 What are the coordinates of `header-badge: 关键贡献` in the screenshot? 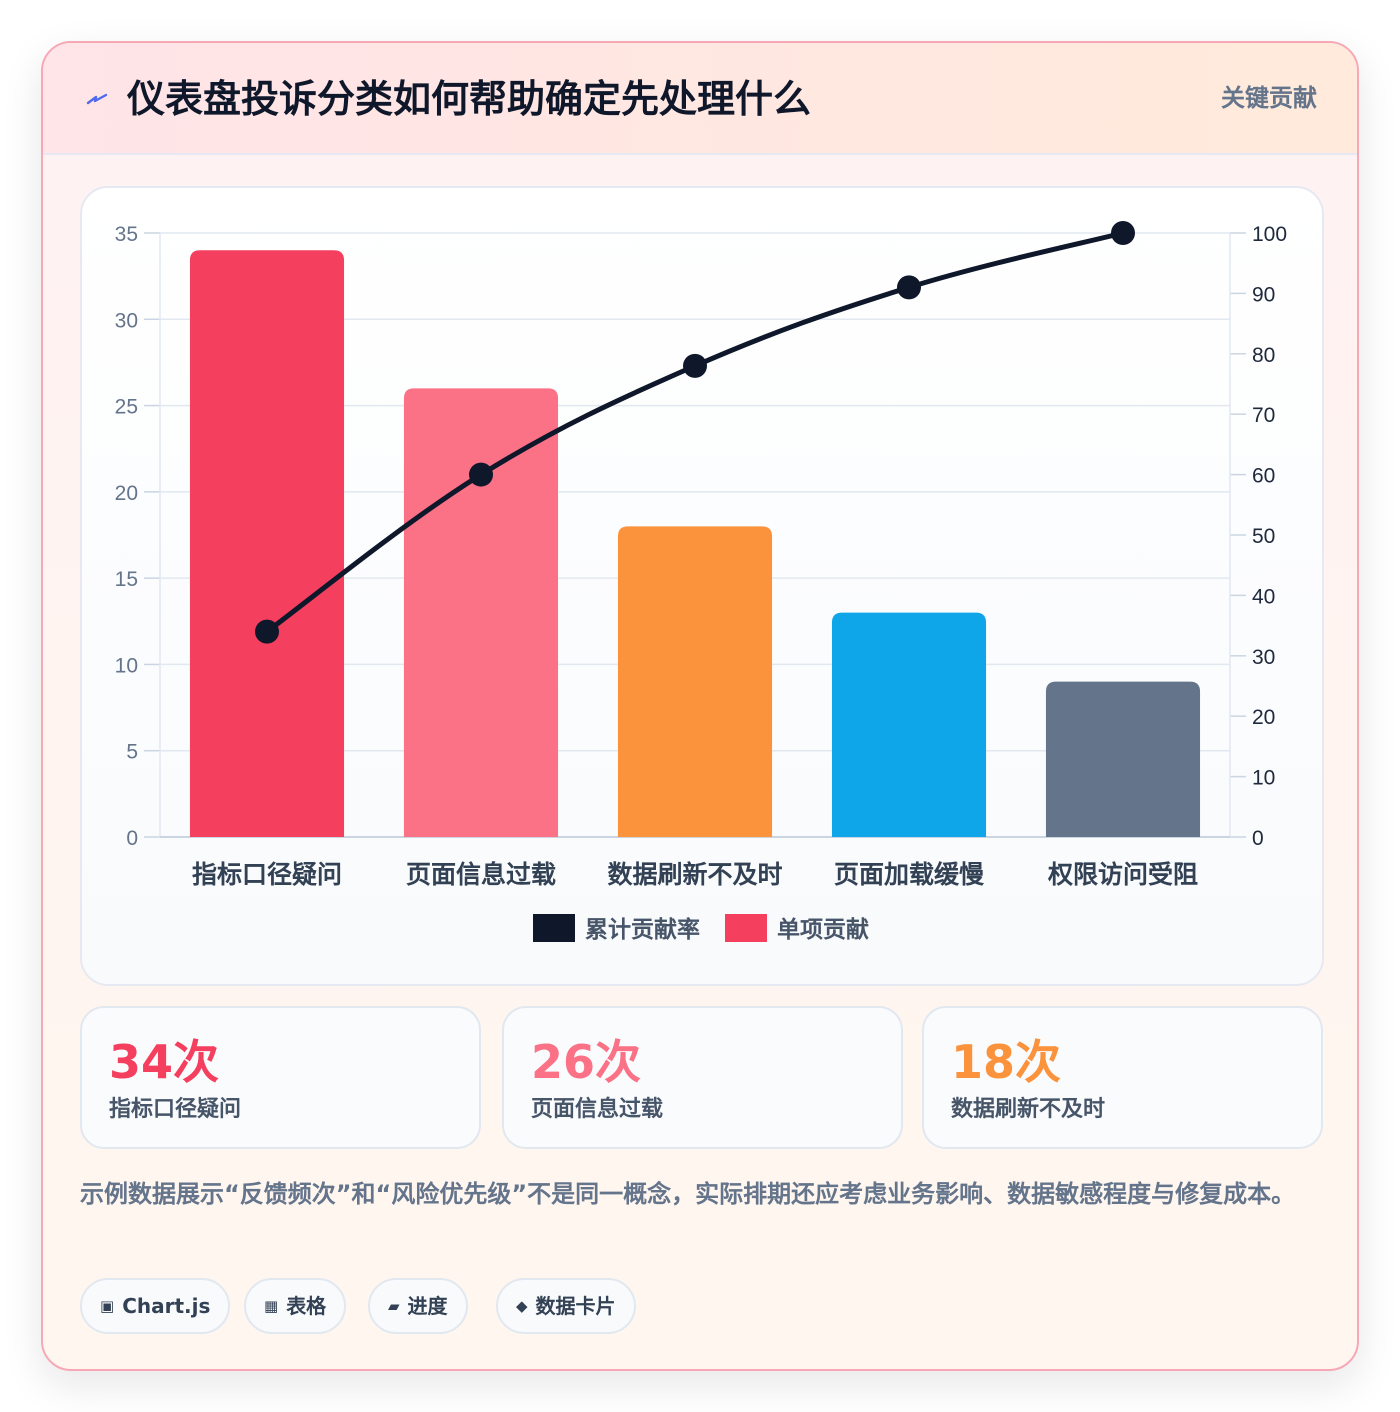 It's located at (1269, 98).